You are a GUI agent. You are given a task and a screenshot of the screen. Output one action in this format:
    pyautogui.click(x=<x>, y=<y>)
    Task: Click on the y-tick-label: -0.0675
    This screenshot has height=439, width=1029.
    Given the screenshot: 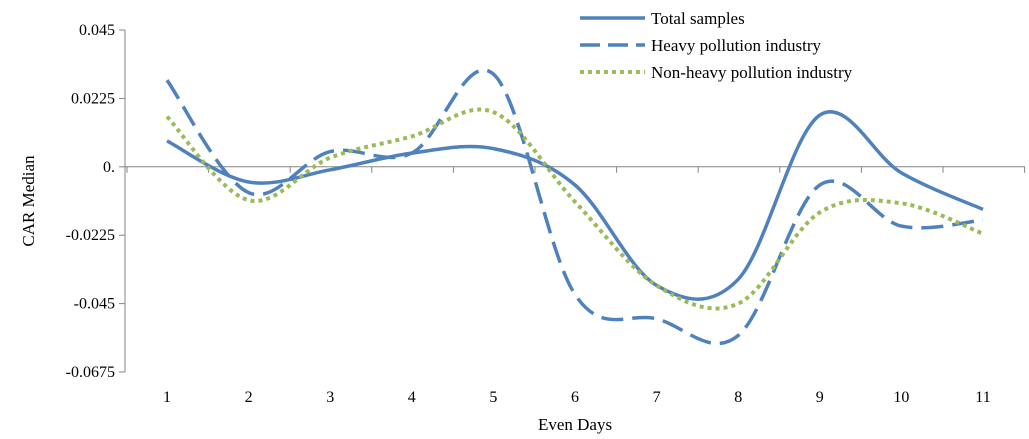 What is the action you would take?
    pyautogui.click(x=90, y=372)
    